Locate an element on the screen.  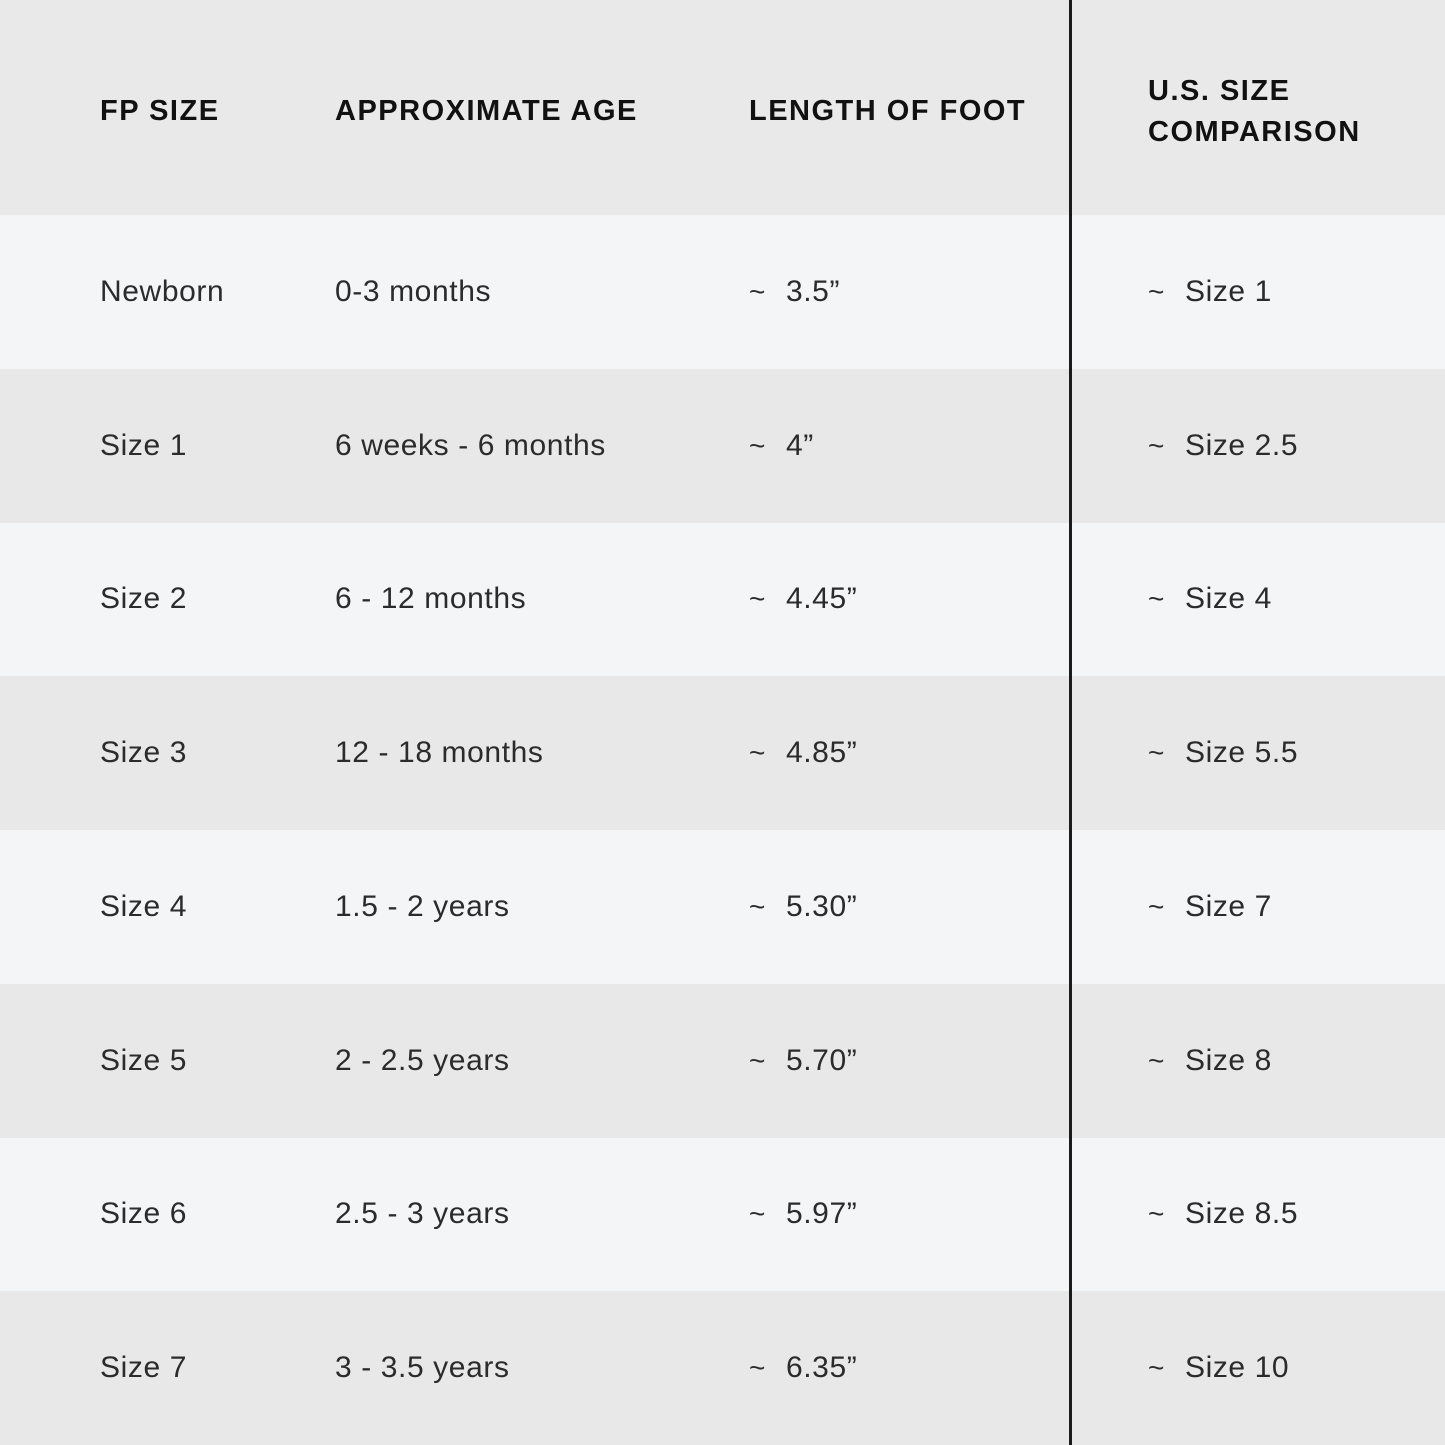
table-row: Newborn 0-3 months ~3.5” ~ Size 1 is located at coordinates (722, 292).